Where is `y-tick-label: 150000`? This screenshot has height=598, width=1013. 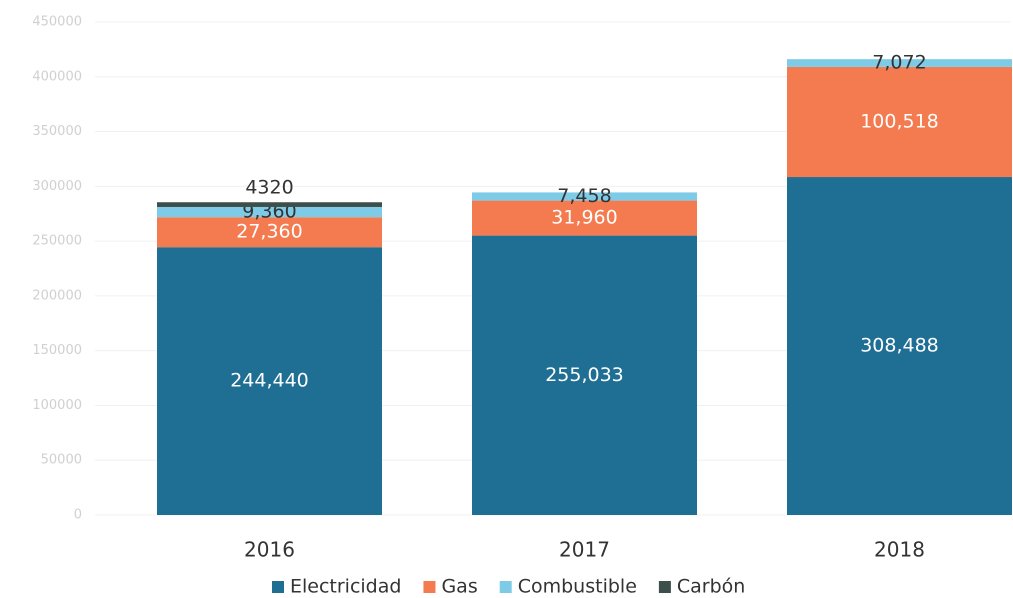
y-tick-label: 150000 is located at coordinates (57, 350).